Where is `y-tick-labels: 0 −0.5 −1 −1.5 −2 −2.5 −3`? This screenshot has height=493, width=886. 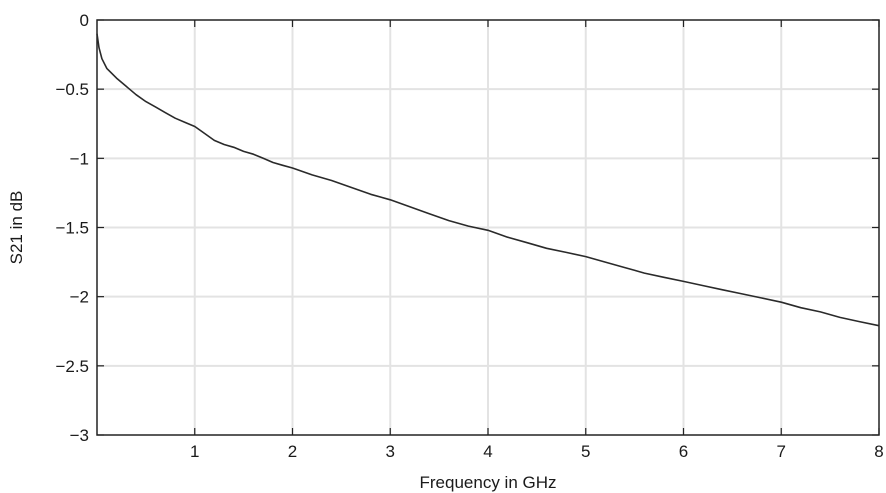 y-tick-labels: 0 −0.5 −1 −1.5 −2 −2.5 −3 is located at coordinates (72, 228).